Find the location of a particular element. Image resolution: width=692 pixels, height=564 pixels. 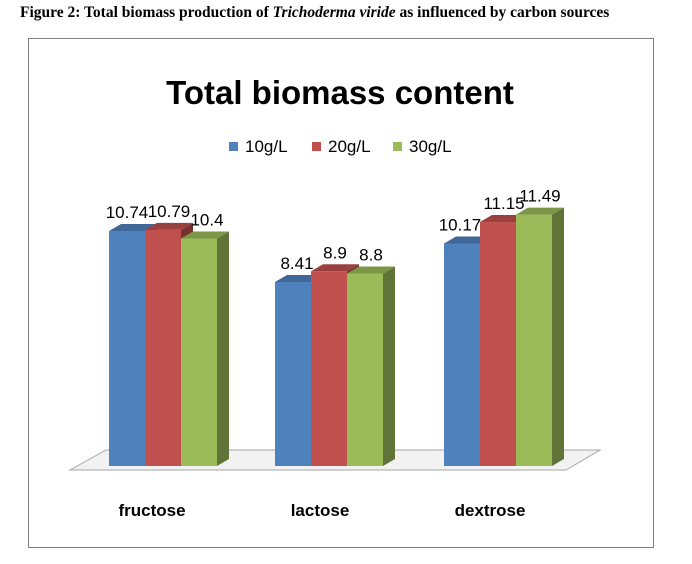

legend-label: 20g/L is located at coordinates (349, 146).